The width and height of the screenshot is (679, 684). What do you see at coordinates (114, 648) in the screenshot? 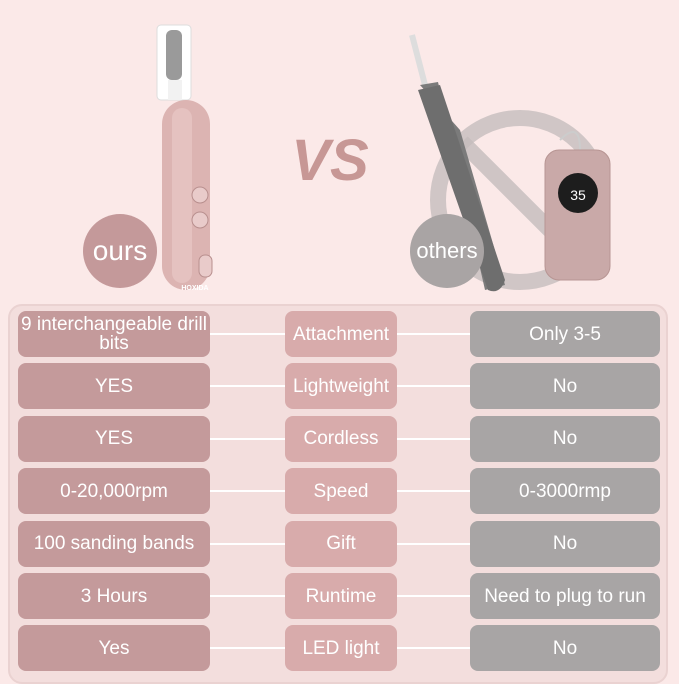
I see `ours-value: Yes` at bounding box center [114, 648].